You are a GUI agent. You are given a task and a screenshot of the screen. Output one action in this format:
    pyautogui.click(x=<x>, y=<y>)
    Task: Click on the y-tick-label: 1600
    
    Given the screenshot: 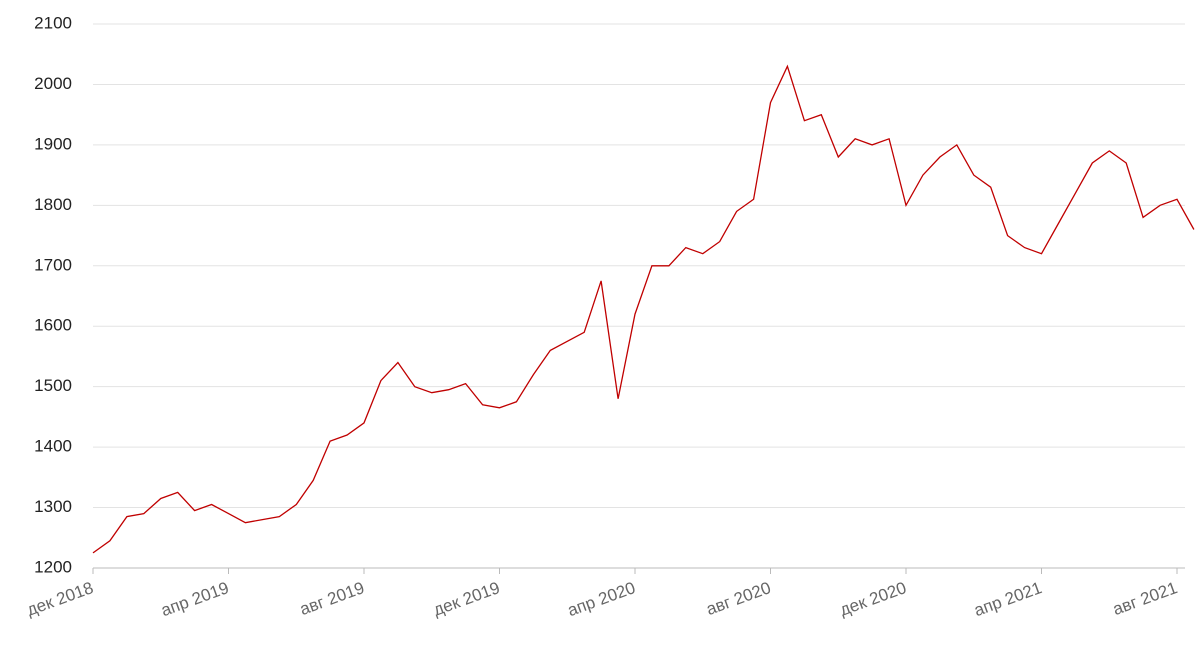 What is the action you would take?
    pyautogui.click(x=53, y=325)
    